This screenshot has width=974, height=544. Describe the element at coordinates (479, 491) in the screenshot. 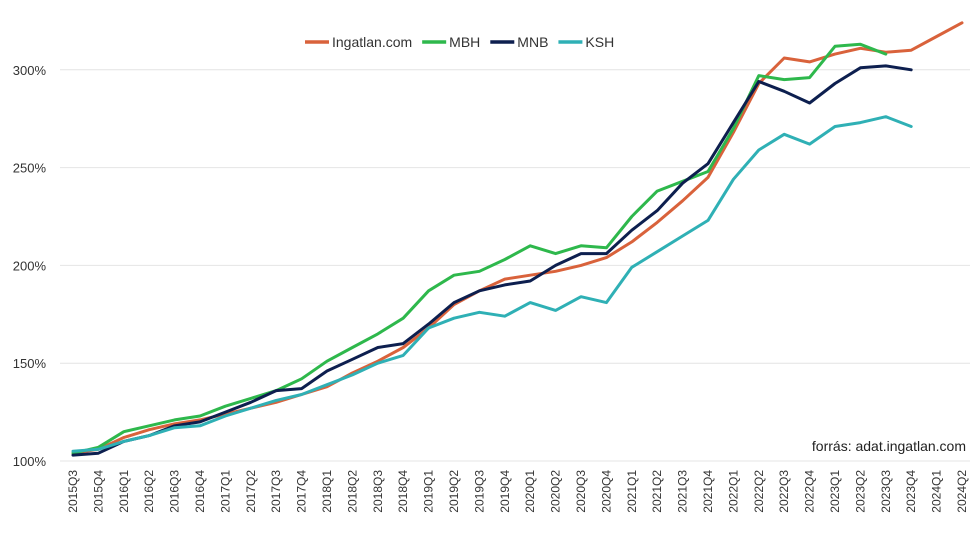

I see `x-tick-label: 2019Q3` at that location.